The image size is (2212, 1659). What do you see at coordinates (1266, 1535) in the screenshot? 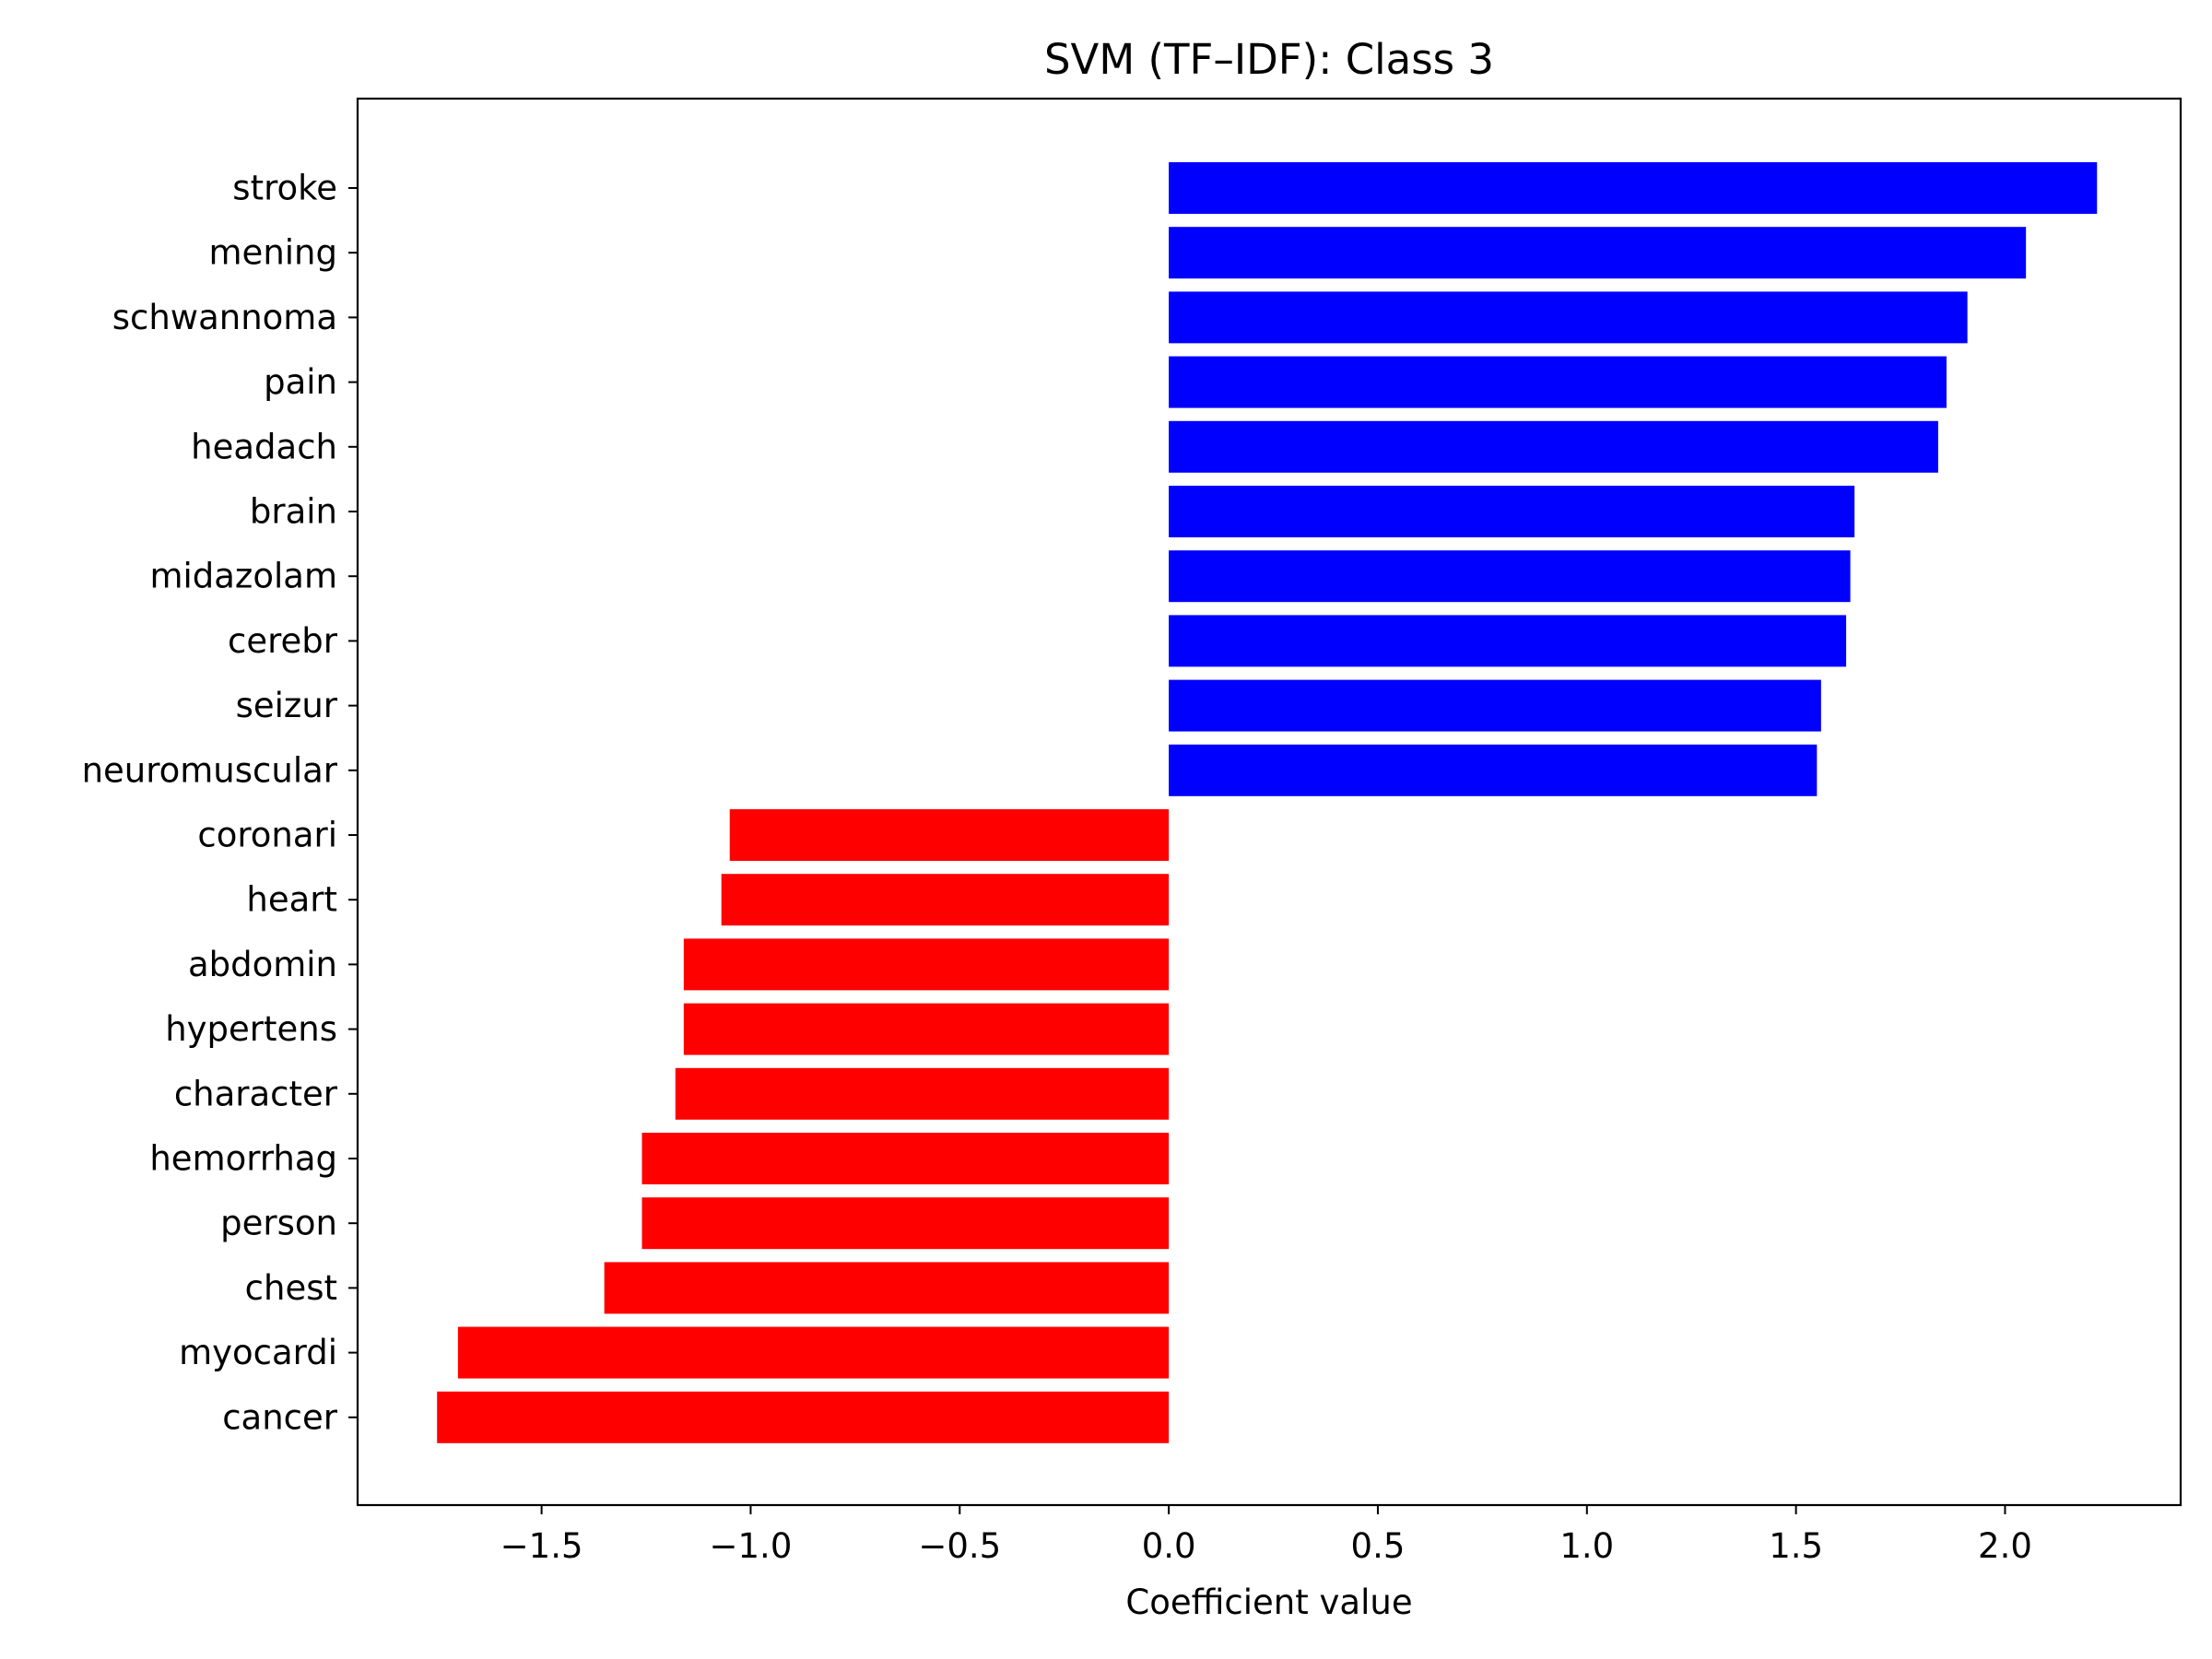
I see `x-axis: −1.5 −1.0 −0.5 0.0 0.5 1.0 1.5 2.0` at bounding box center [1266, 1535].